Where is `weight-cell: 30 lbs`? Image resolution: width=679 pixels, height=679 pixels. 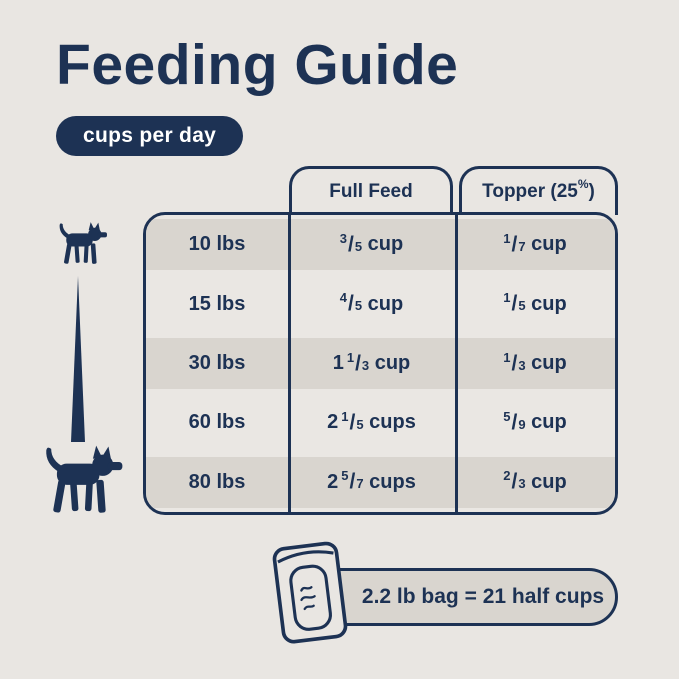
weight-cell: 30 lbs is located at coordinates (217, 363).